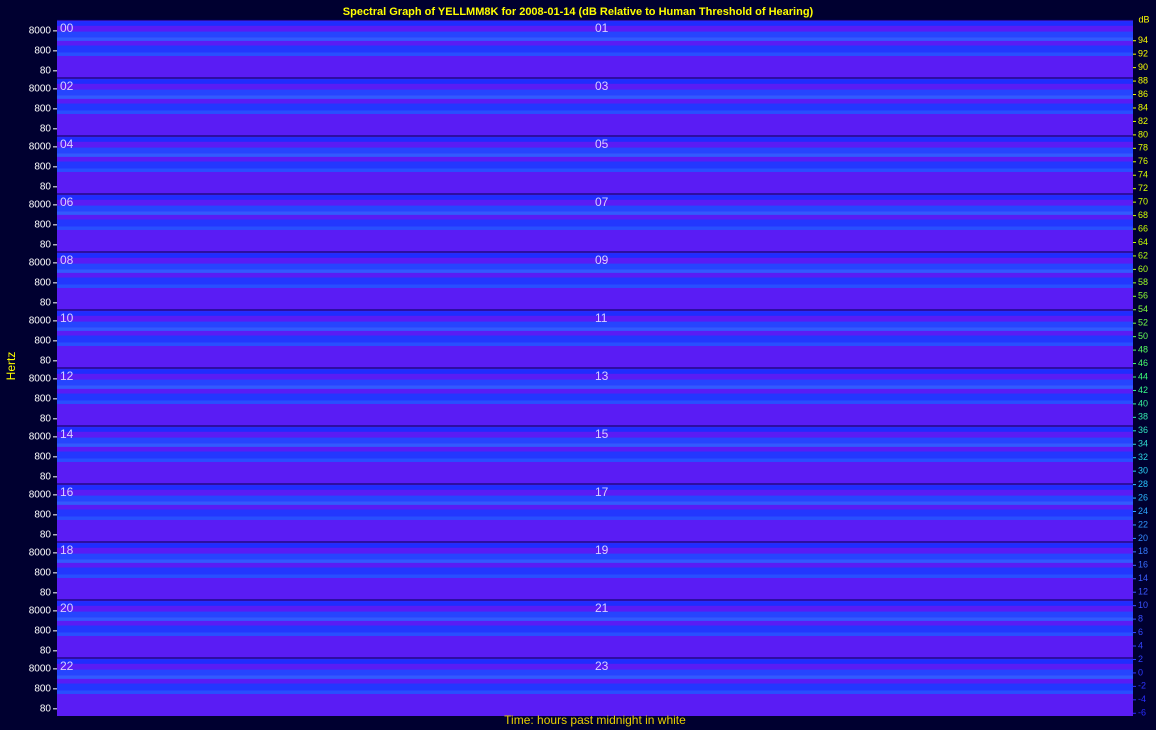 Image resolution: width=1156 pixels, height=730 pixels. Describe the element at coordinates (602, 666) in the screenshot. I see `hour-label: 23` at that location.